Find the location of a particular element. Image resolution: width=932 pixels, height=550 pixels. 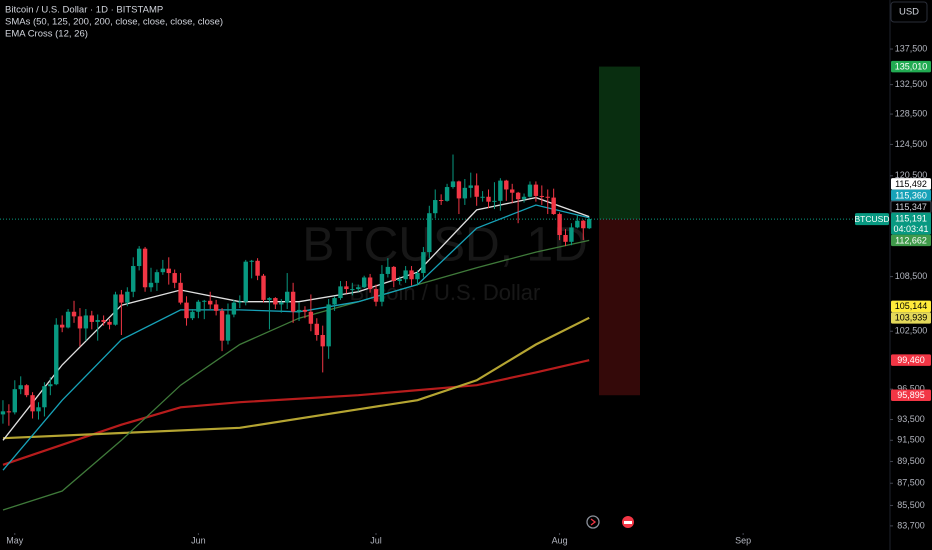

y-tick-label: 85,500 is located at coordinates (911, 505).